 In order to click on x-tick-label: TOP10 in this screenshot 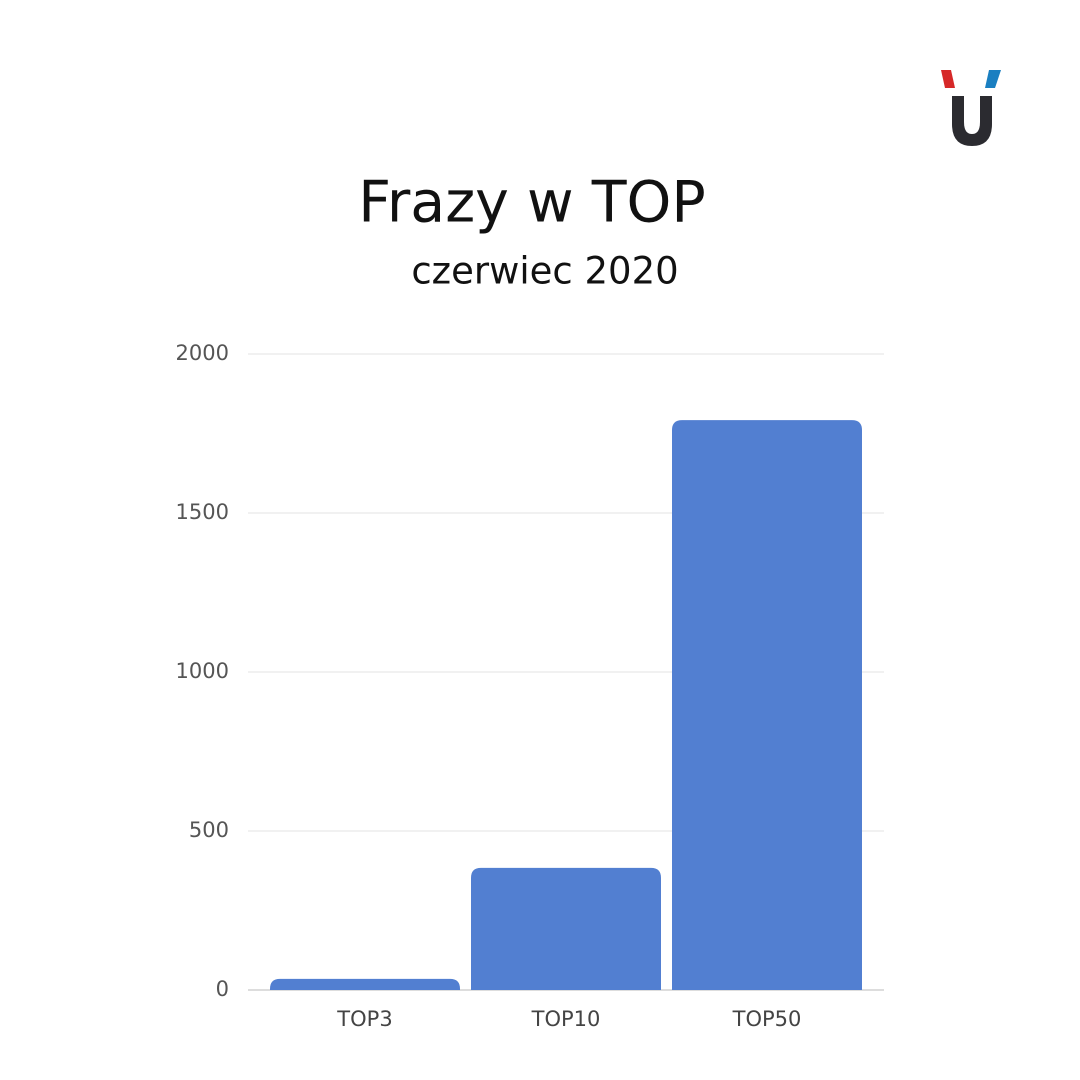, I will do `click(566, 1019)`.